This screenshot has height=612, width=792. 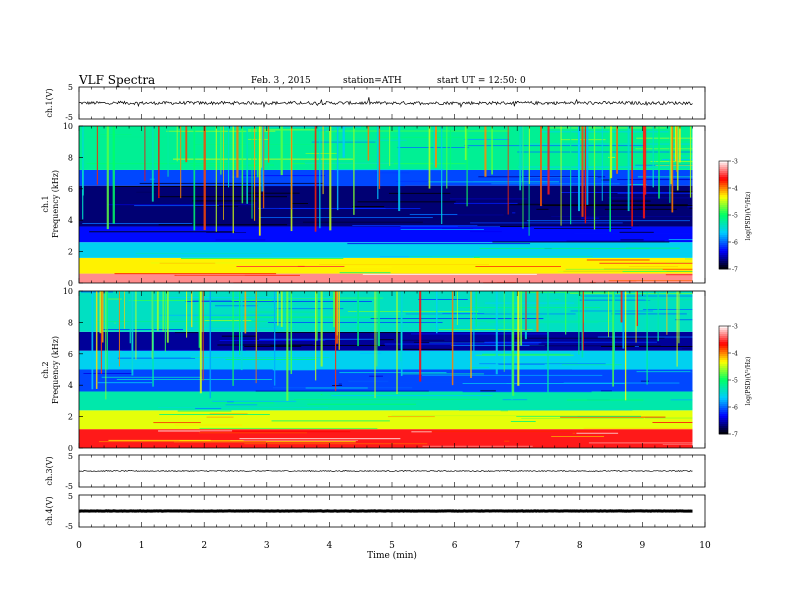 I want to click on x-tick-label-3: 3, so click(x=267, y=546).